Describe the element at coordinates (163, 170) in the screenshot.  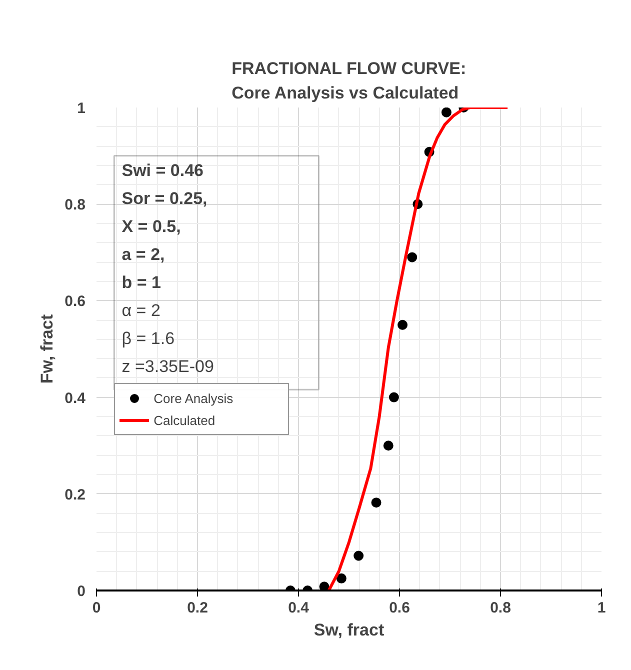
I see `annotation: Swi = 0.46` at that location.